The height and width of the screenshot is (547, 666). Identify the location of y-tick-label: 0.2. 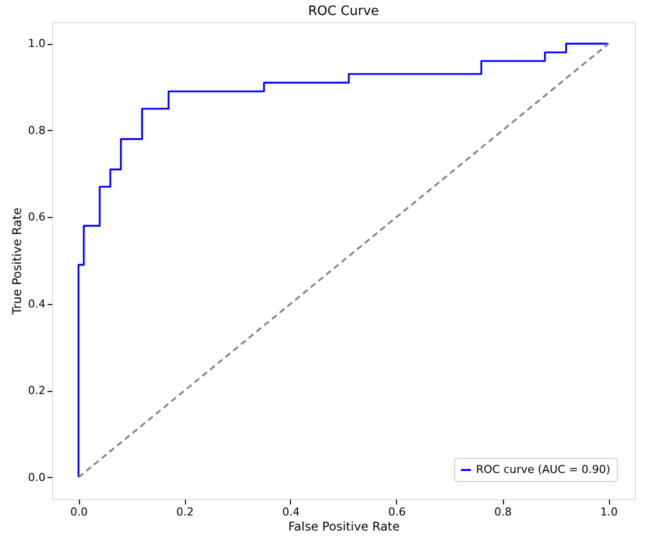
(37, 391).